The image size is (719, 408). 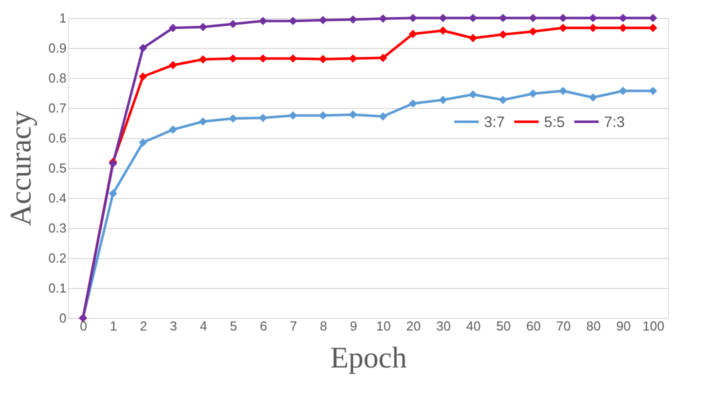 I want to click on x-tick-label: 6, so click(x=264, y=326).